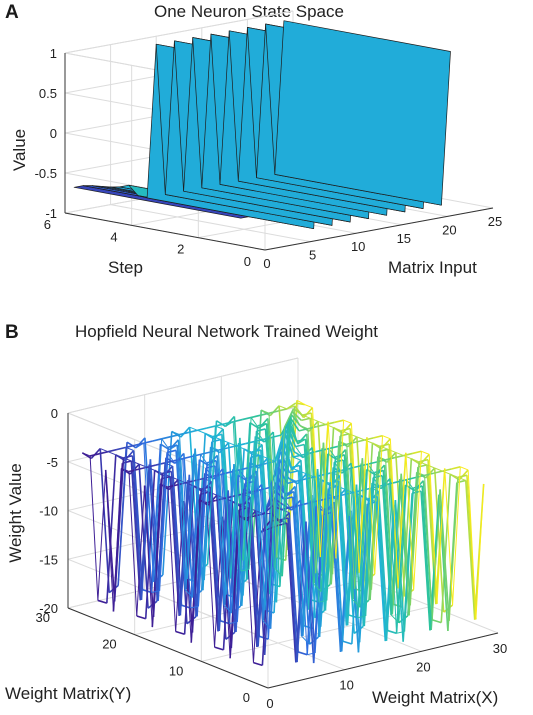 This screenshot has height=715, width=533. What do you see at coordinates (48, 93) in the screenshot?
I see `z-tick-label: 0.5` at bounding box center [48, 93].